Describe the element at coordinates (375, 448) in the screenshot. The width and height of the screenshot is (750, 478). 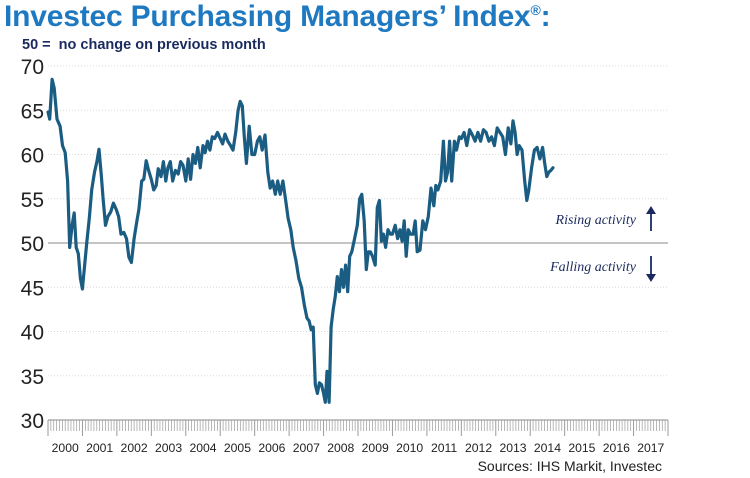
I see `x-tick-label: 2009` at that location.